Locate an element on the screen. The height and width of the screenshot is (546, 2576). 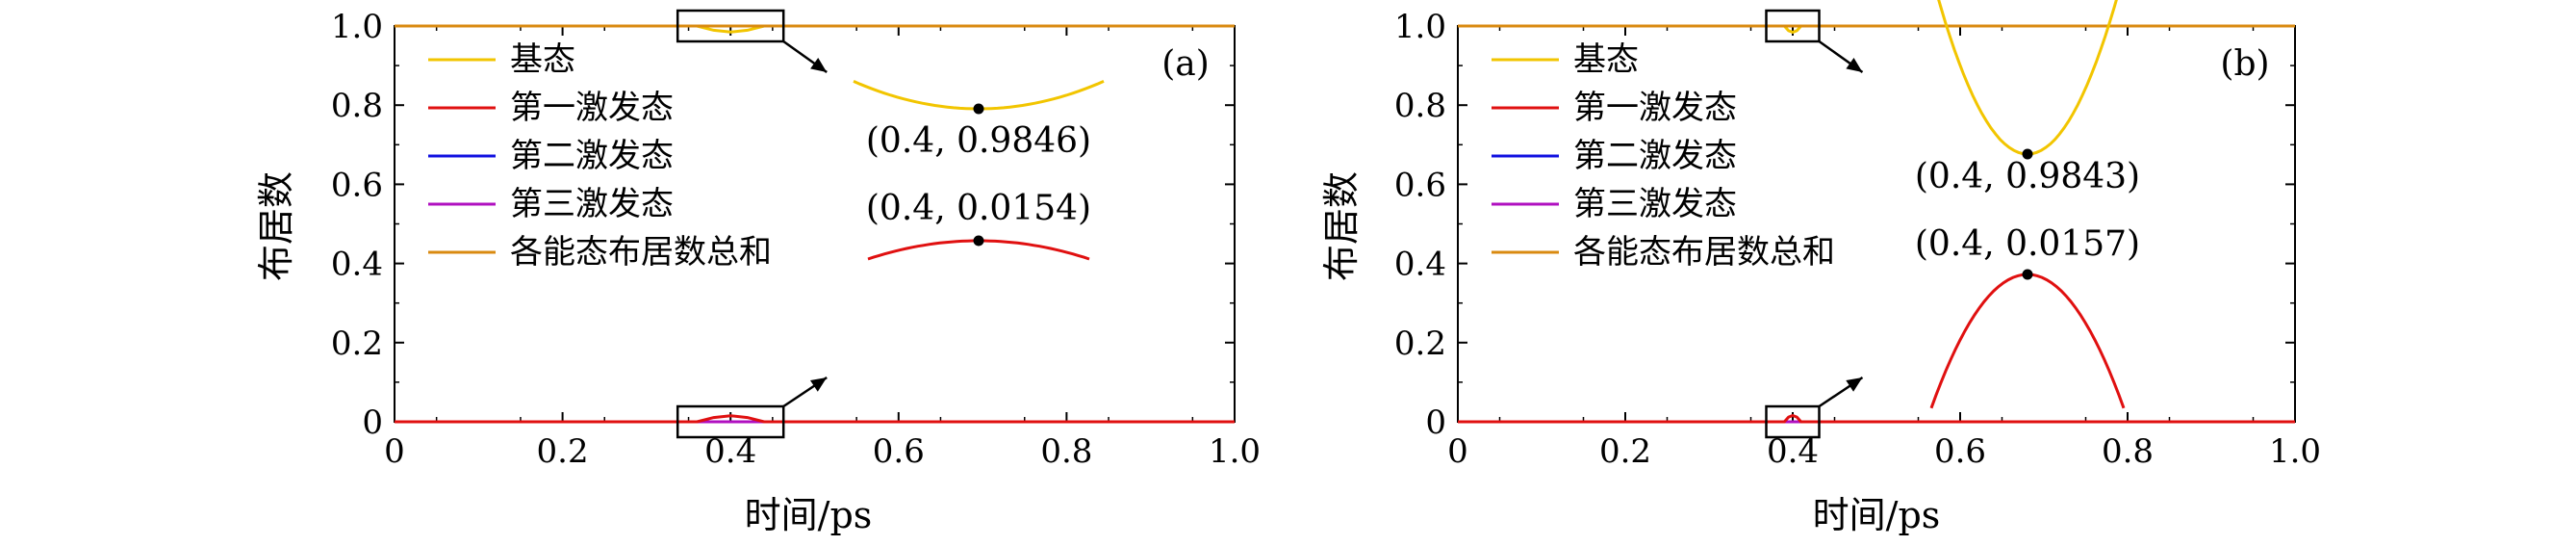
inset-excited-curve is located at coordinates (2027, 341).